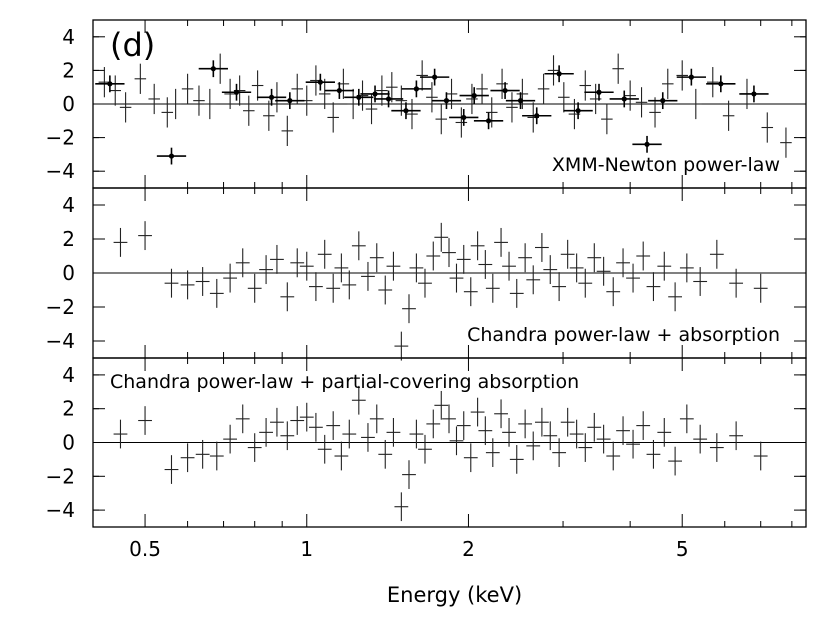  Describe the element at coordinates (468, 549) in the screenshot. I see `x-tick-label: 2` at that location.